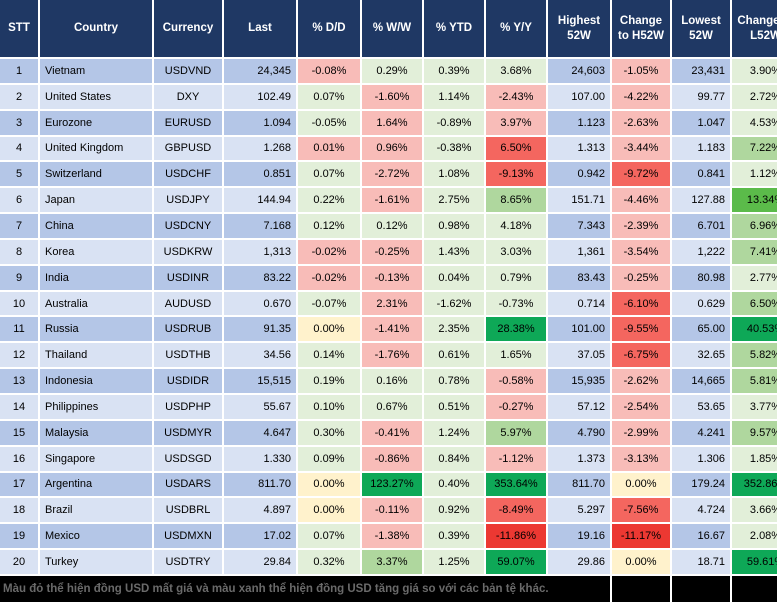  Describe the element at coordinates (701, 200) in the screenshot. I see `cell-l52: 127.88` at that location.